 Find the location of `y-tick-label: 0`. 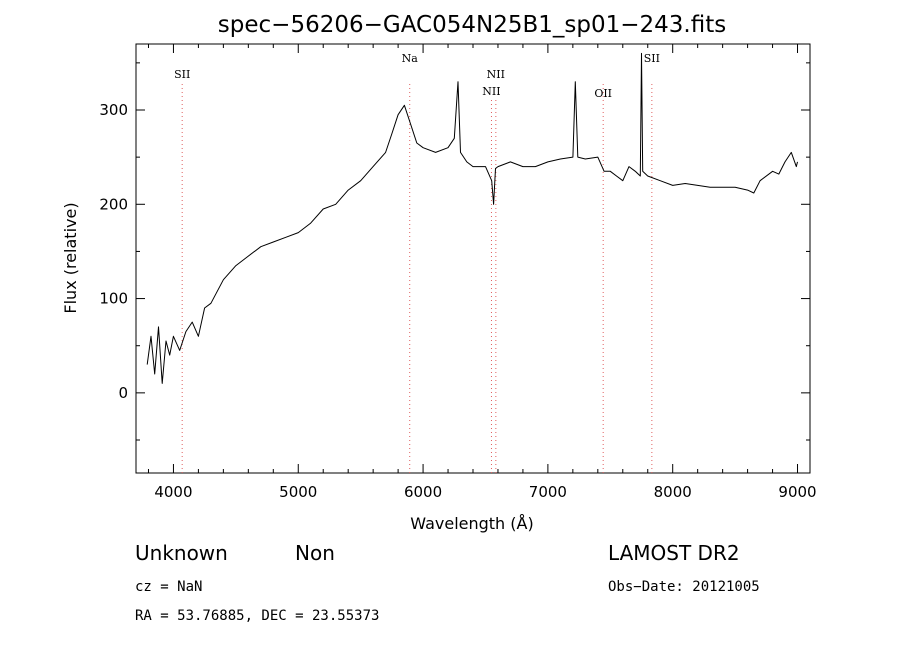

y-tick-label: 0 is located at coordinates (123, 393).